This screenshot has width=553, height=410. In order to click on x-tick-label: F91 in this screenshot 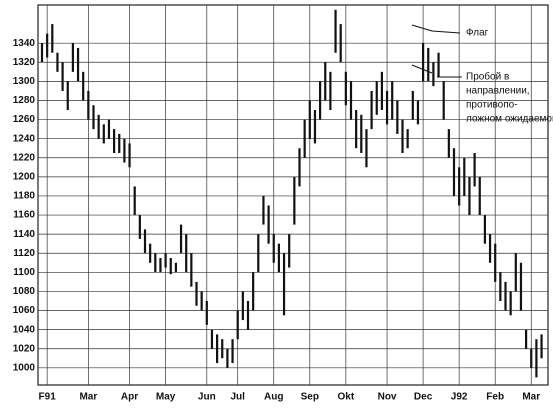, I will do `click(48, 397)`.